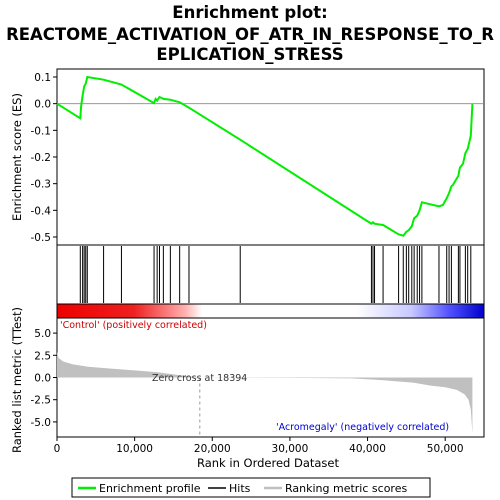 The height and width of the screenshot is (500, 500). Describe the element at coordinates (259, 446) in the screenshot. I see `metric-x-ticks: 0 10,000 20,000 30,000 40,000 50,000` at that location.